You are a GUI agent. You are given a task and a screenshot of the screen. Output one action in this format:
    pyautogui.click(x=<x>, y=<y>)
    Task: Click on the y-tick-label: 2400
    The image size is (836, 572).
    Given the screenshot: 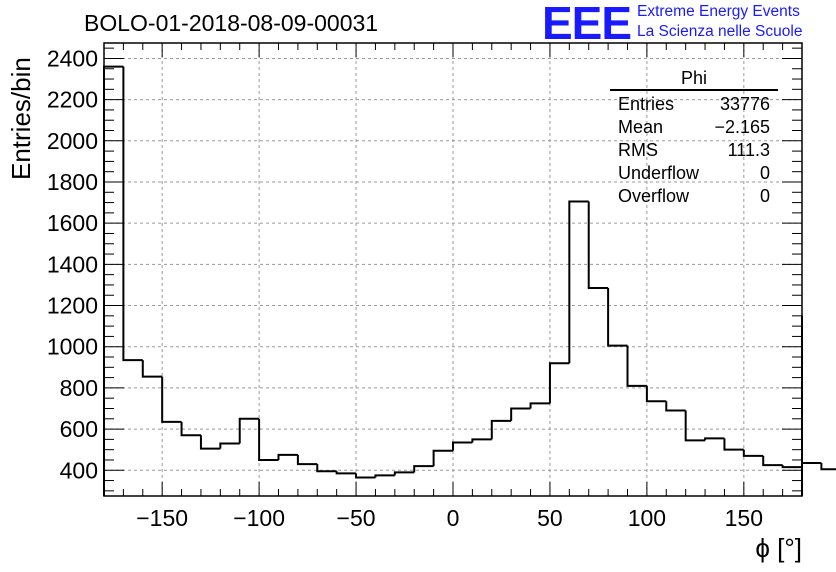 What is the action you would take?
    pyautogui.click(x=72, y=58)
    